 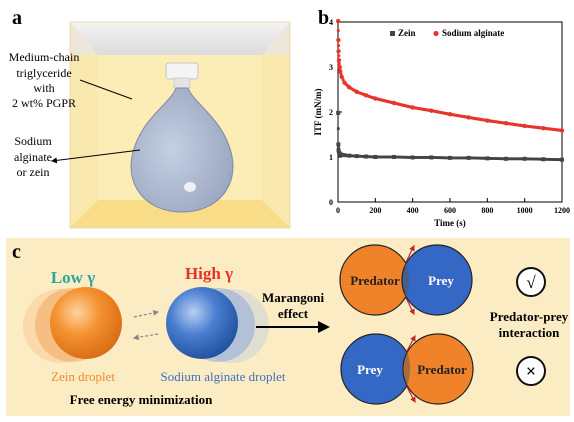 I want to click on predator-label-top: Predator, so click(x=375, y=280).